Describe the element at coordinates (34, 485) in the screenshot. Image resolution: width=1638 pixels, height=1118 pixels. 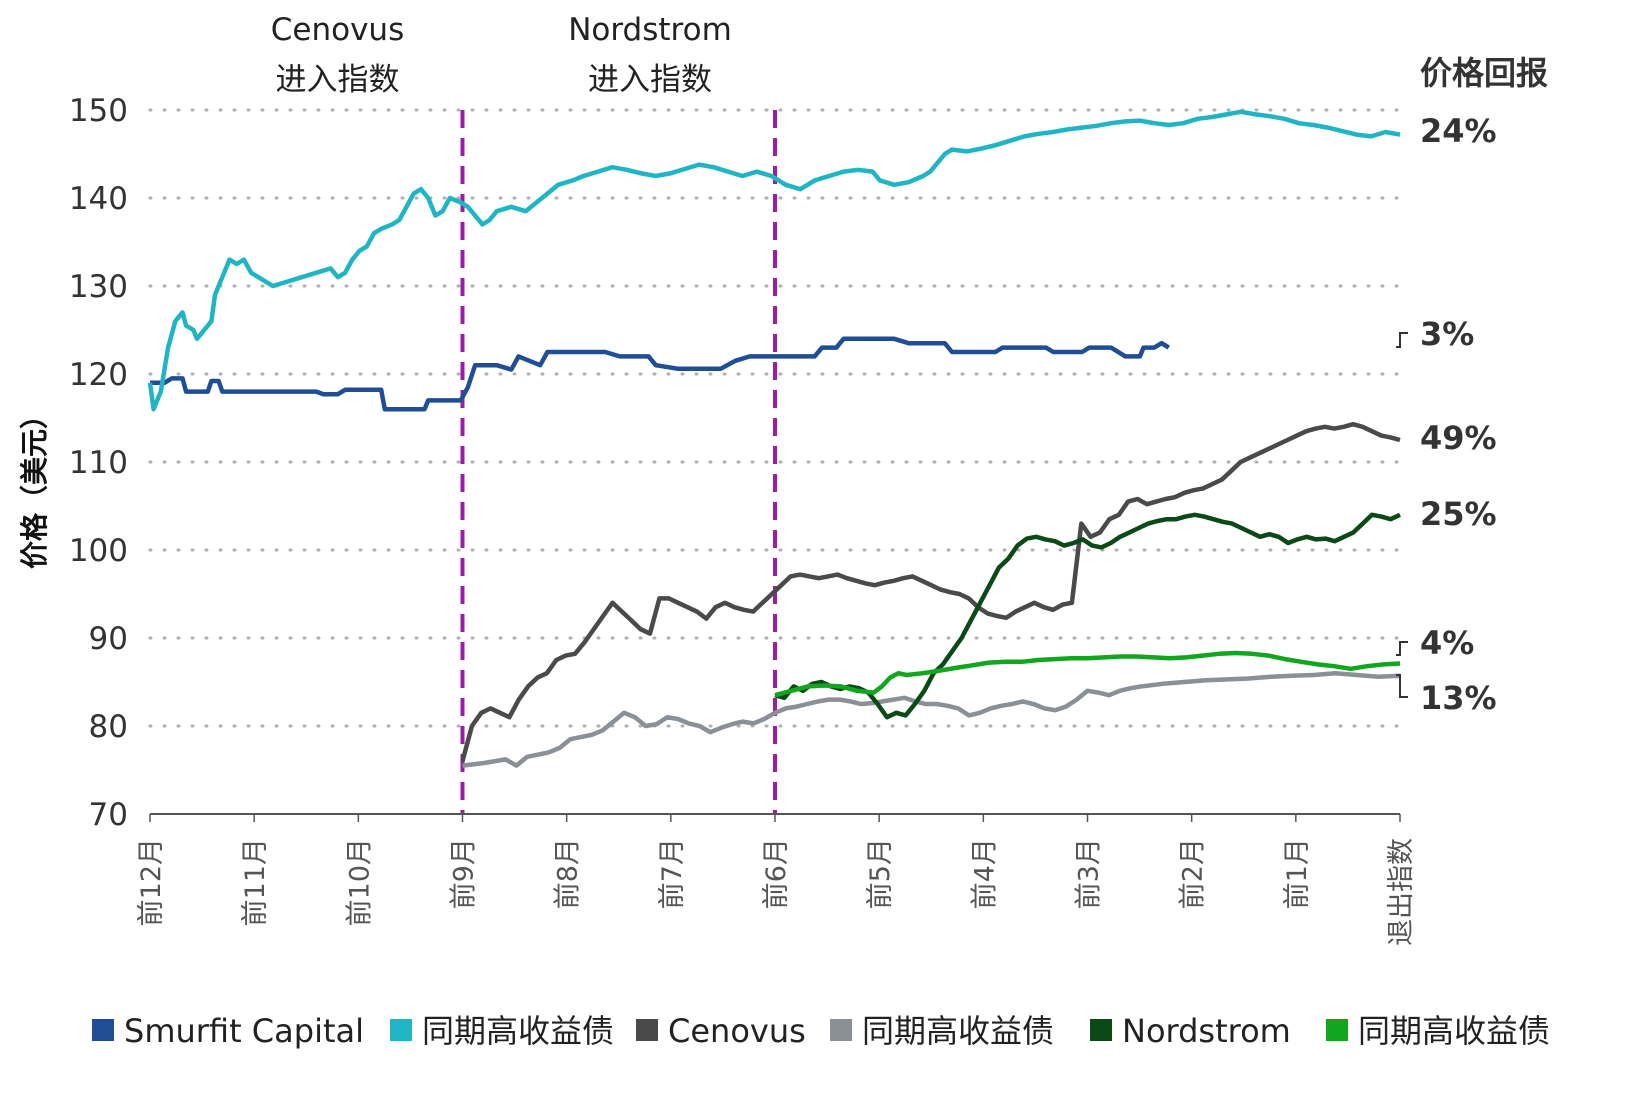
I see `y-axis-label: 价格（美元）` at that location.